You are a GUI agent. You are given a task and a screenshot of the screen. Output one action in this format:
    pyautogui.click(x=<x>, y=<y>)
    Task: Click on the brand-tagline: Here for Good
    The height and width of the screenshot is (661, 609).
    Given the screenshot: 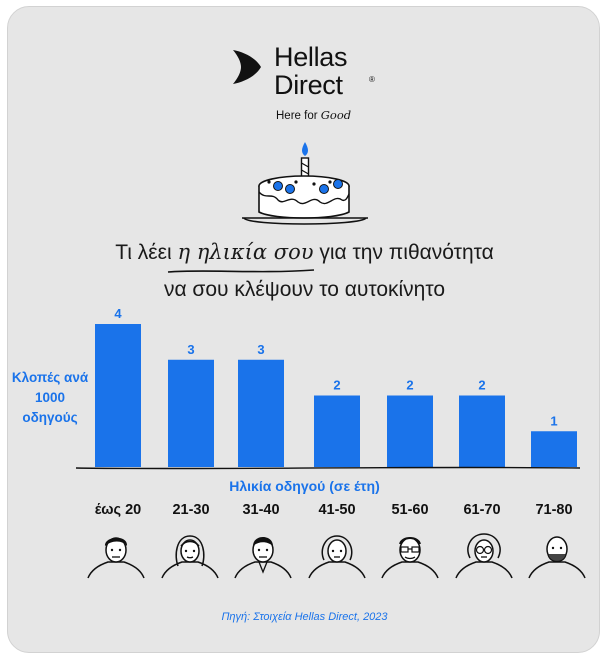 What is the action you would take?
    pyautogui.click(x=313, y=115)
    